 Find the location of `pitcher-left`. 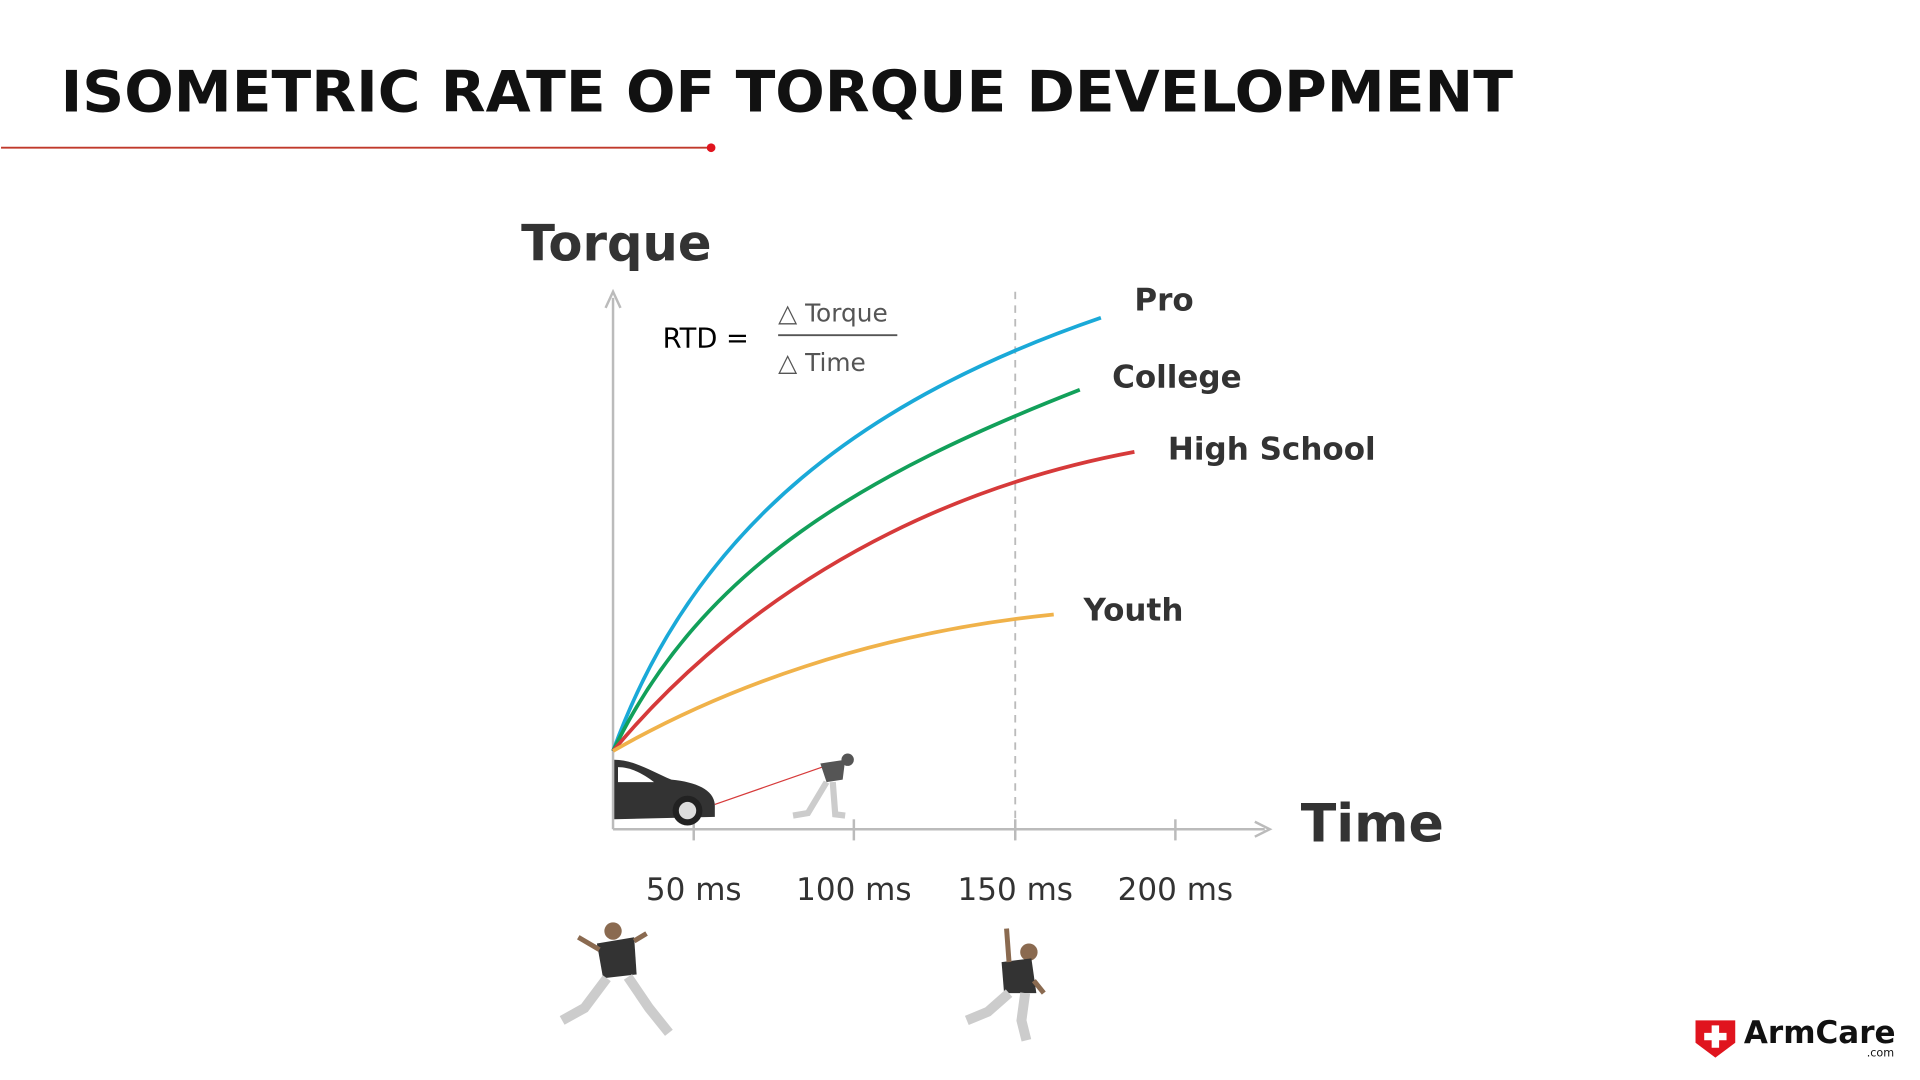

pitcher-left is located at coordinates (616, 979).